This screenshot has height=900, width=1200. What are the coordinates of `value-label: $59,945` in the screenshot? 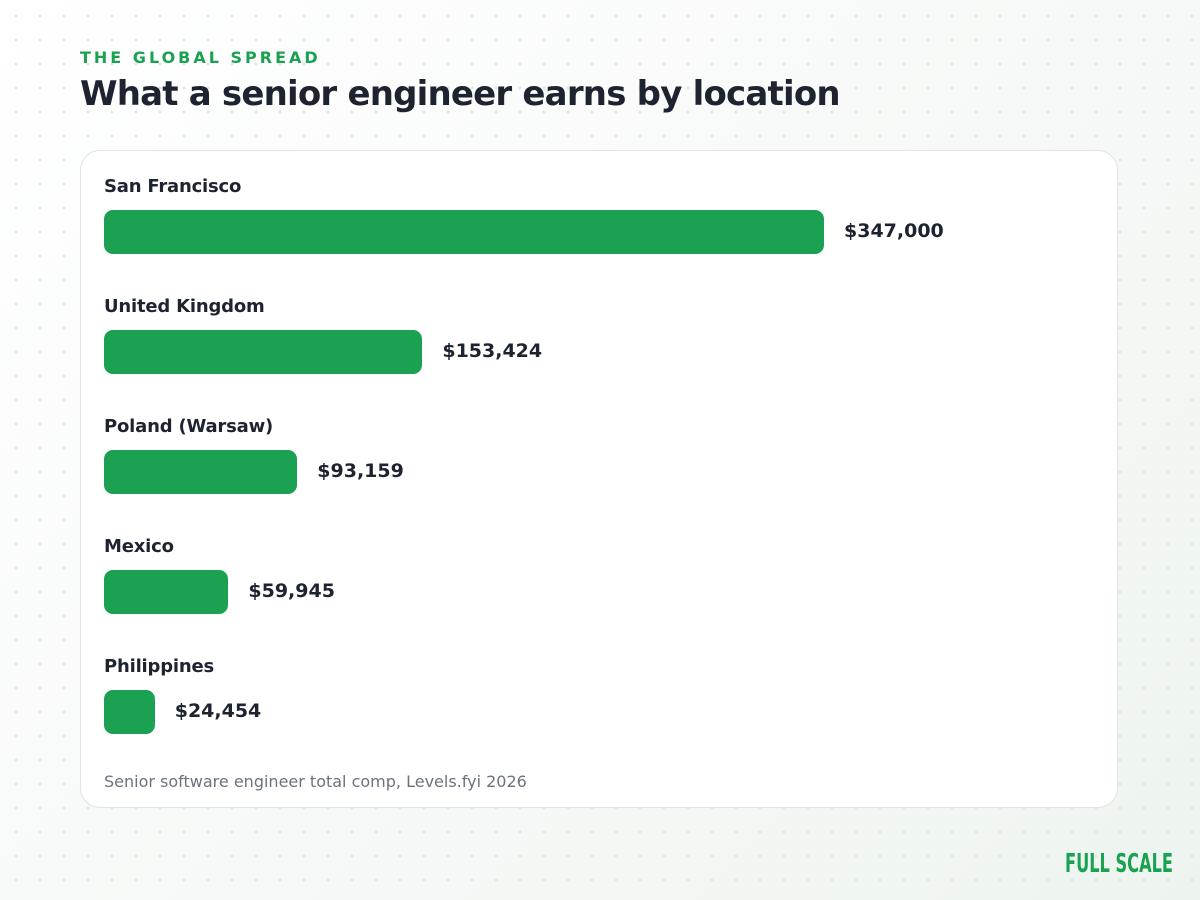 It's located at (291, 591).